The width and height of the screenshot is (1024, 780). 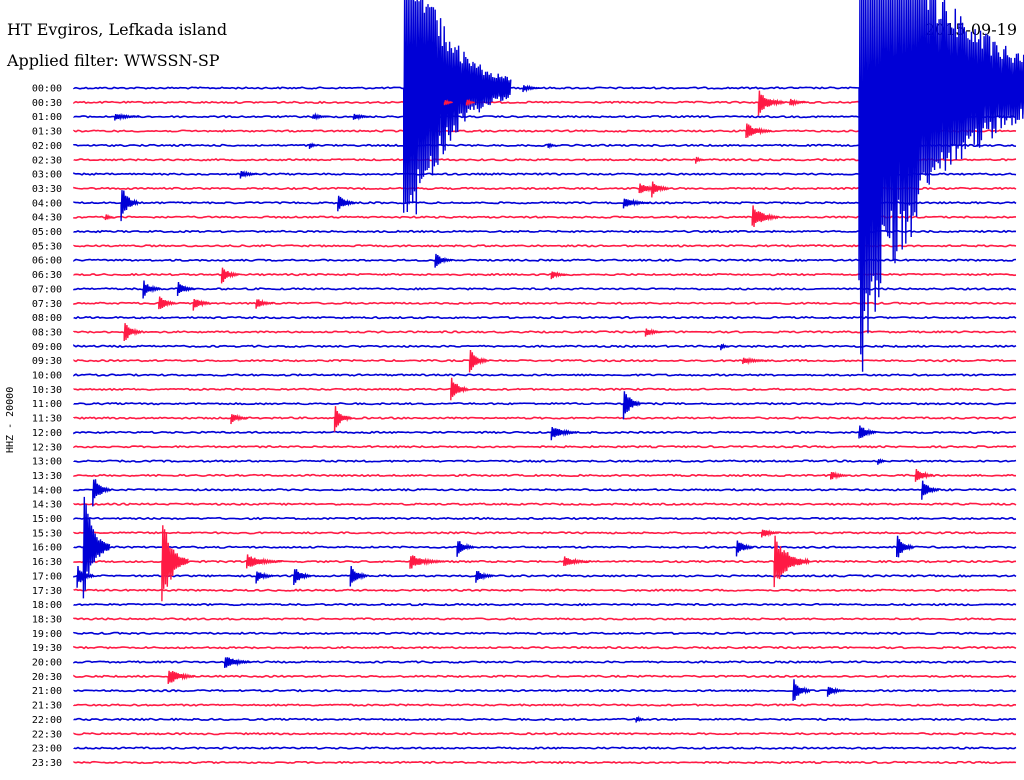 I want to click on trace-1930, so click(x=545, y=647).